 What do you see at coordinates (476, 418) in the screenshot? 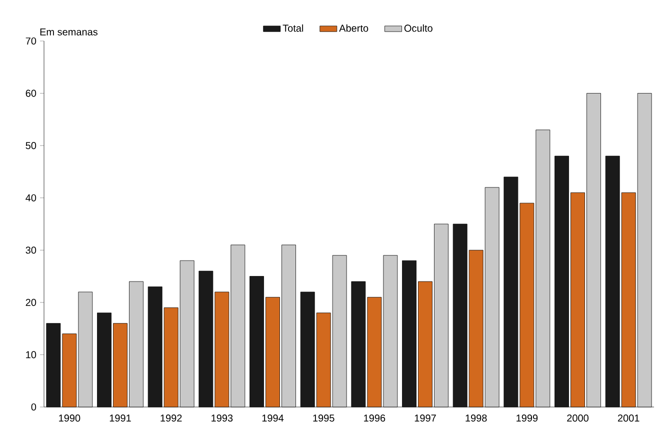
I see `x-tick-label: 1998` at bounding box center [476, 418].